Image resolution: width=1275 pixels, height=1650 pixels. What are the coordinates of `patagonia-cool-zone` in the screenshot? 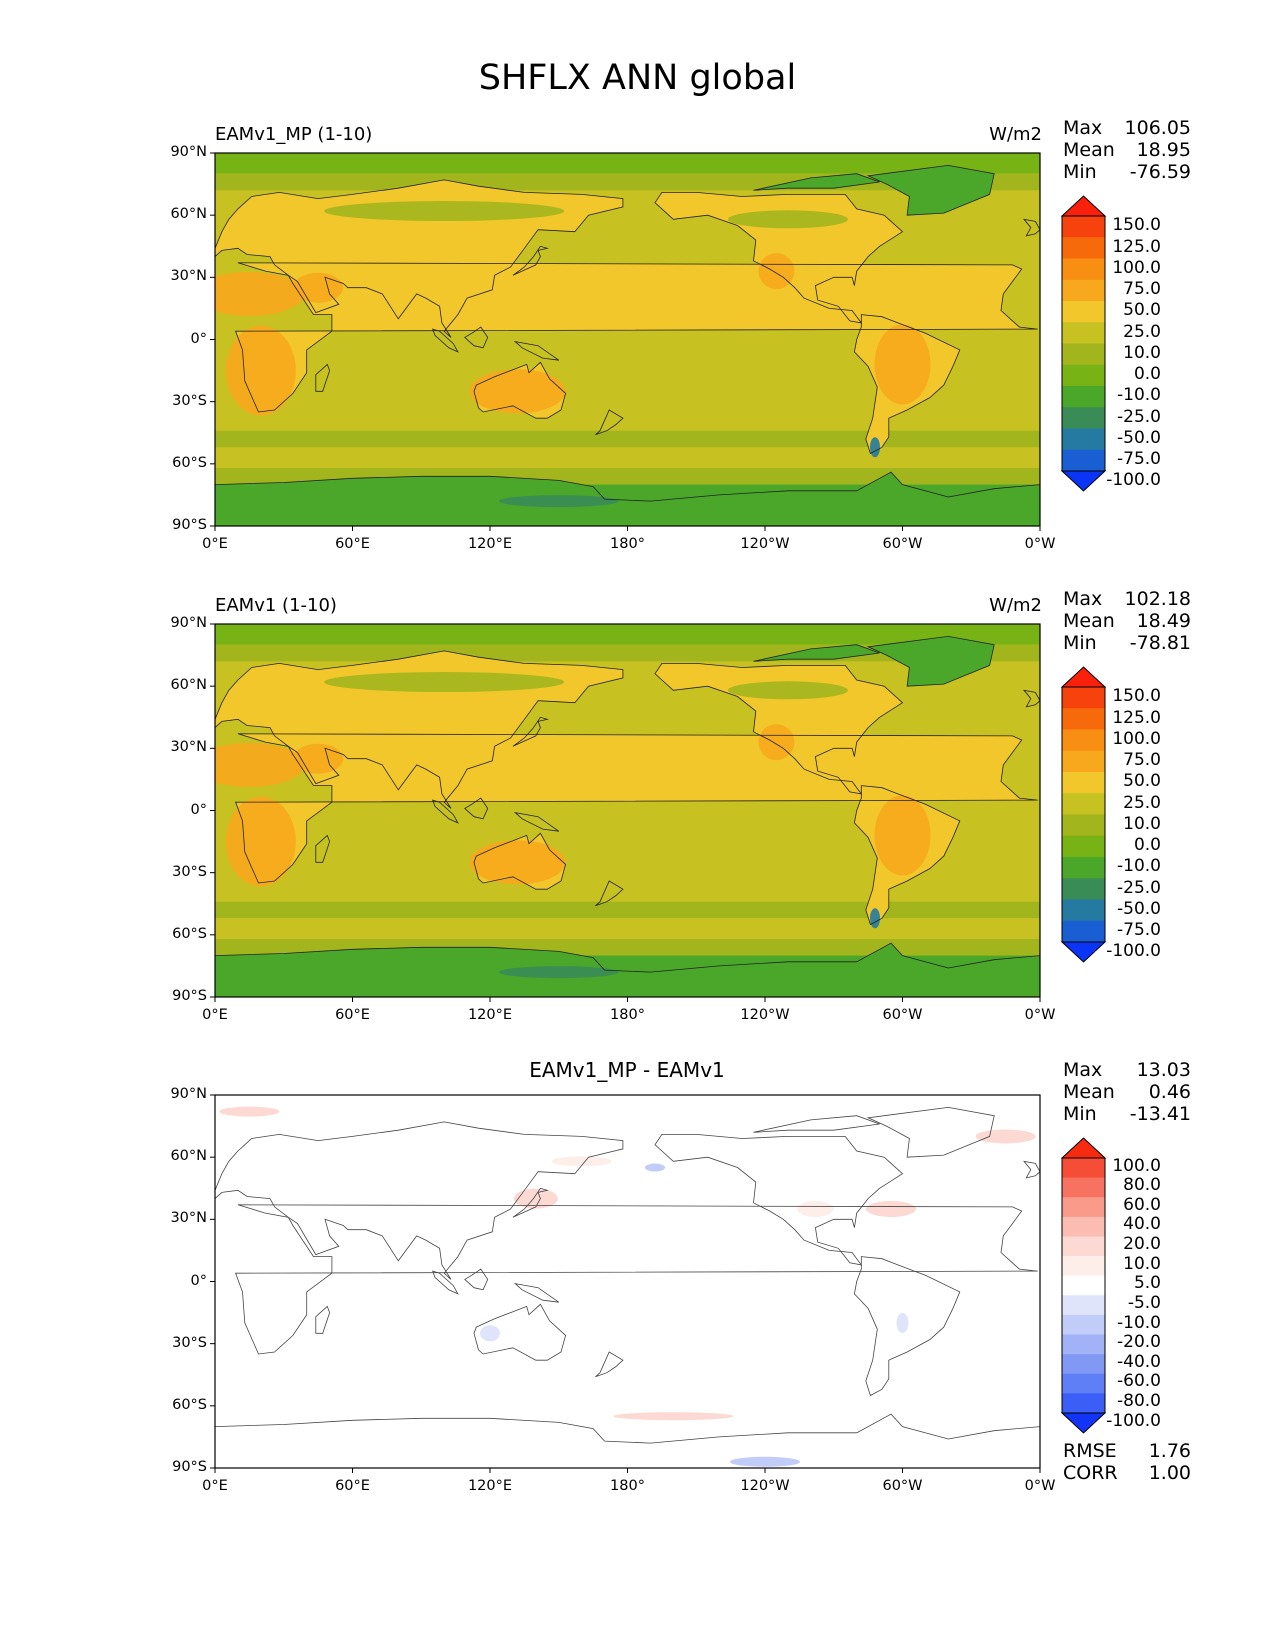 It's located at (875, 918).